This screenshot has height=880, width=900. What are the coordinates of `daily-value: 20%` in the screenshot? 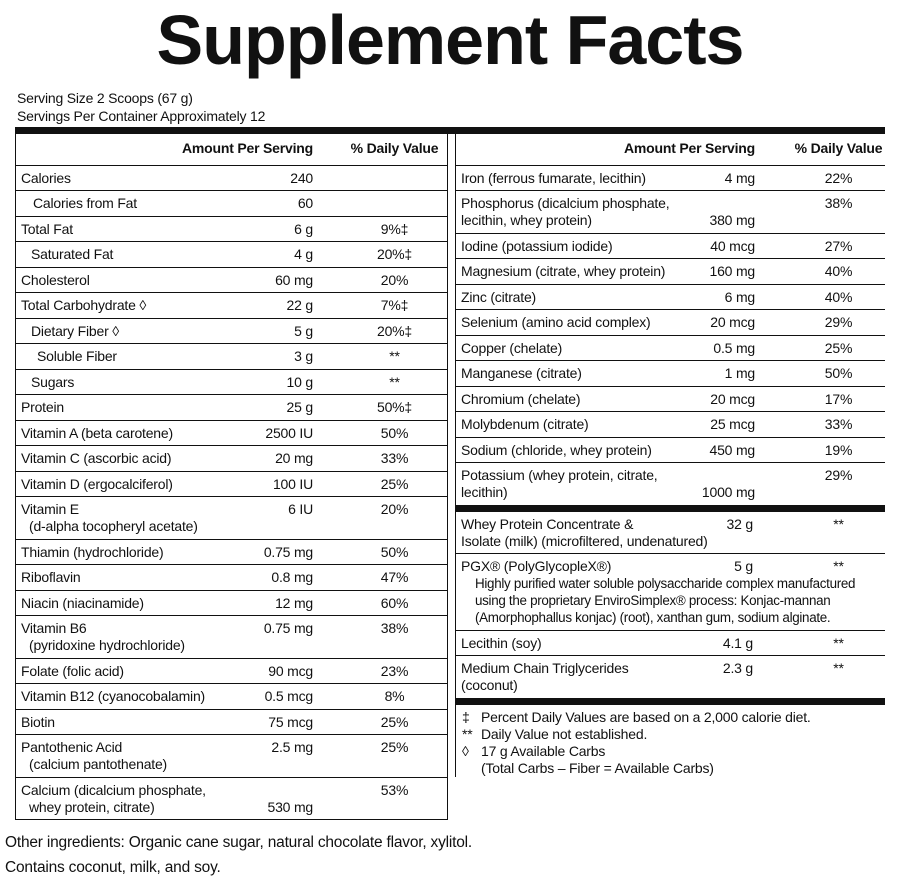 It's located at (394, 509).